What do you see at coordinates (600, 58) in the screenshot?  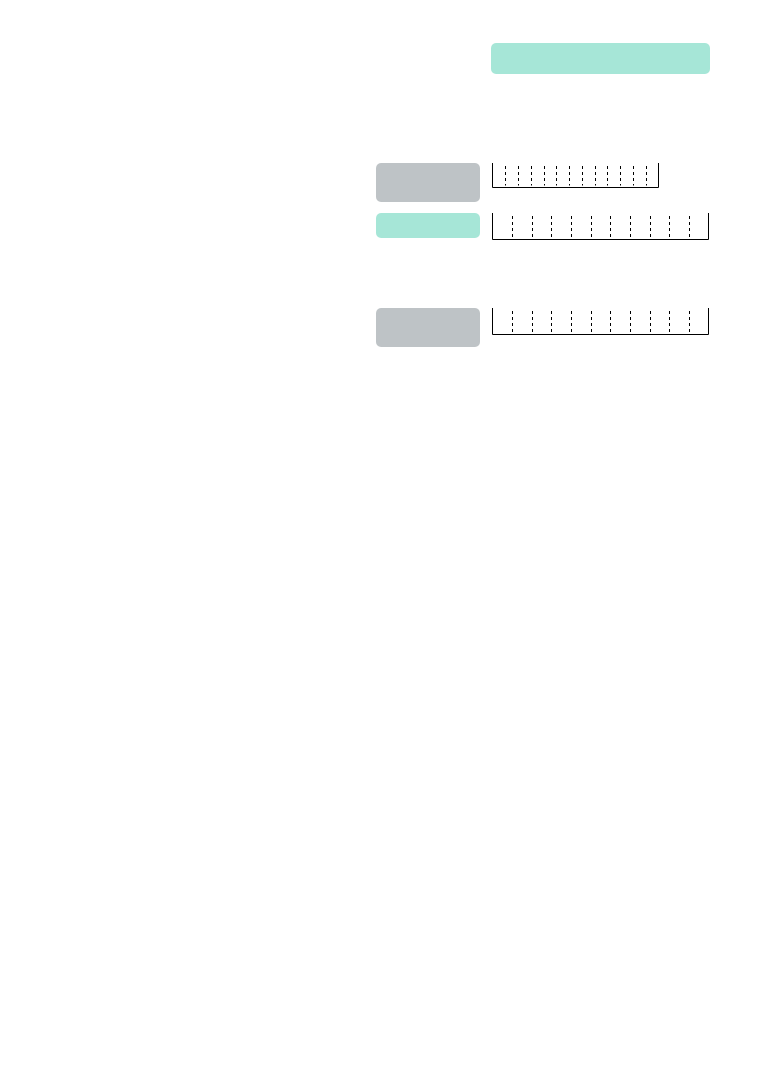 I see `header-band` at bounding box center [600, 58].